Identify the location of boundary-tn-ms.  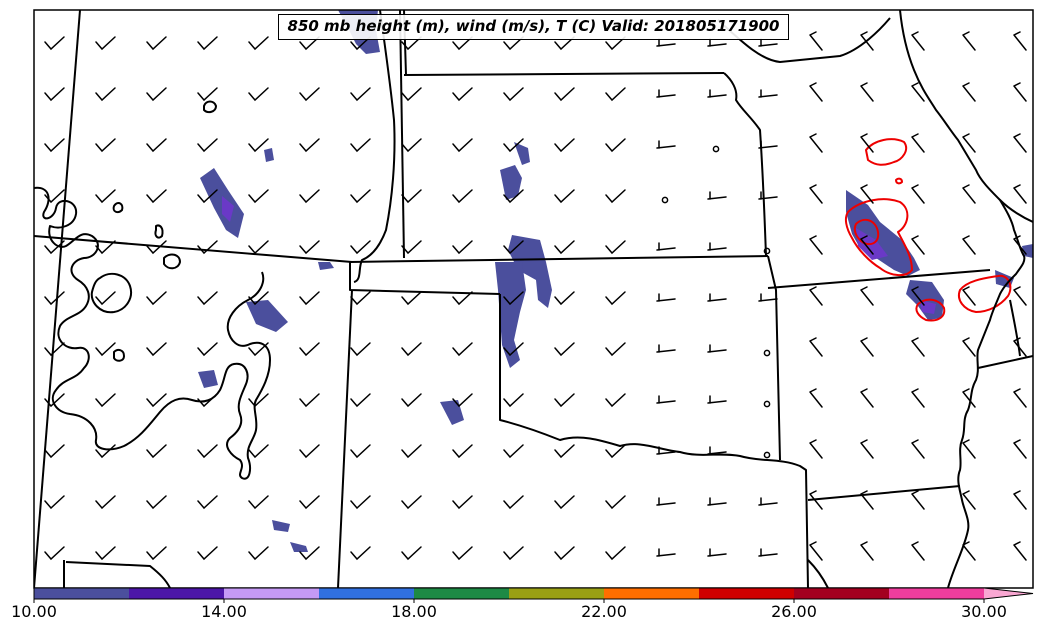
(1005, 362).